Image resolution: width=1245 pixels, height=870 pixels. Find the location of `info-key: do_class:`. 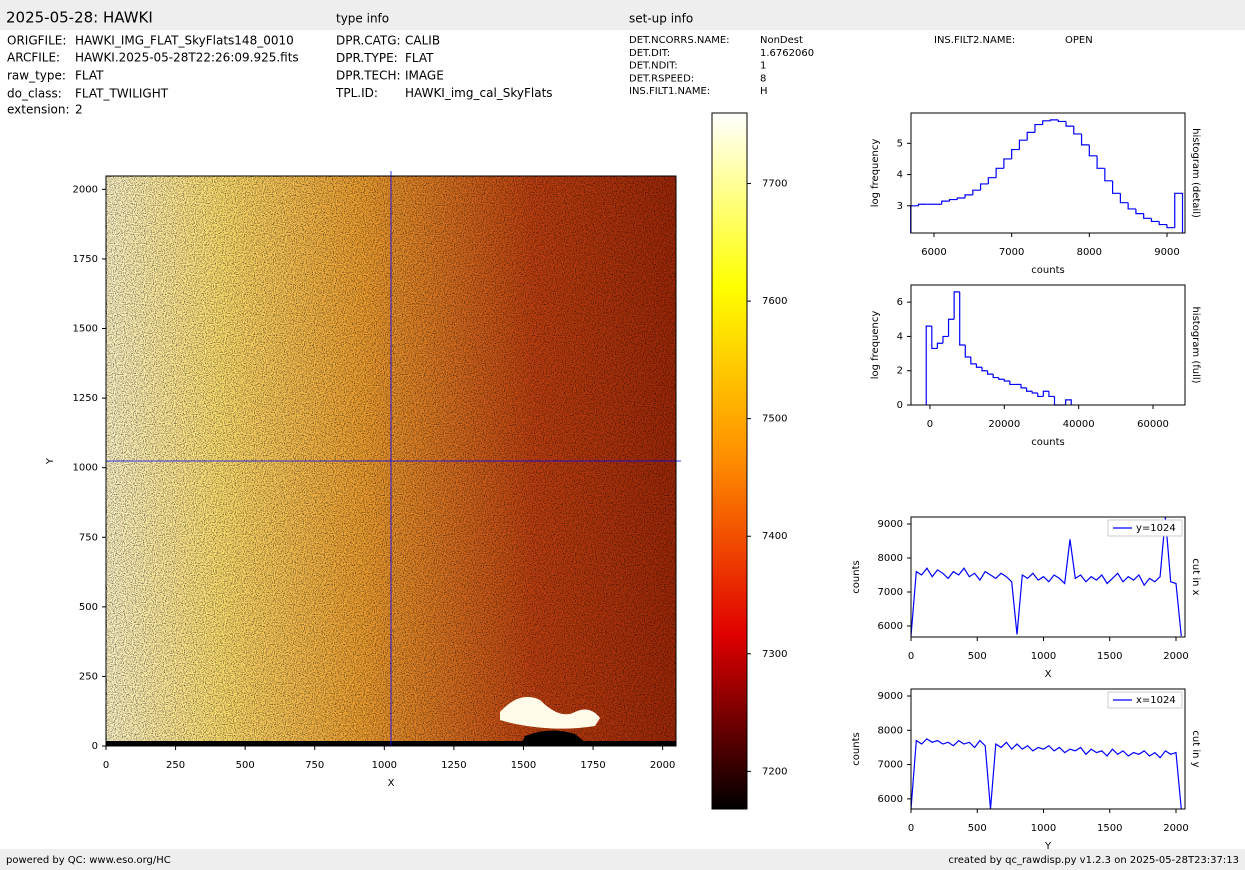

info-key: do_class: is located at coordinates (34, 94).